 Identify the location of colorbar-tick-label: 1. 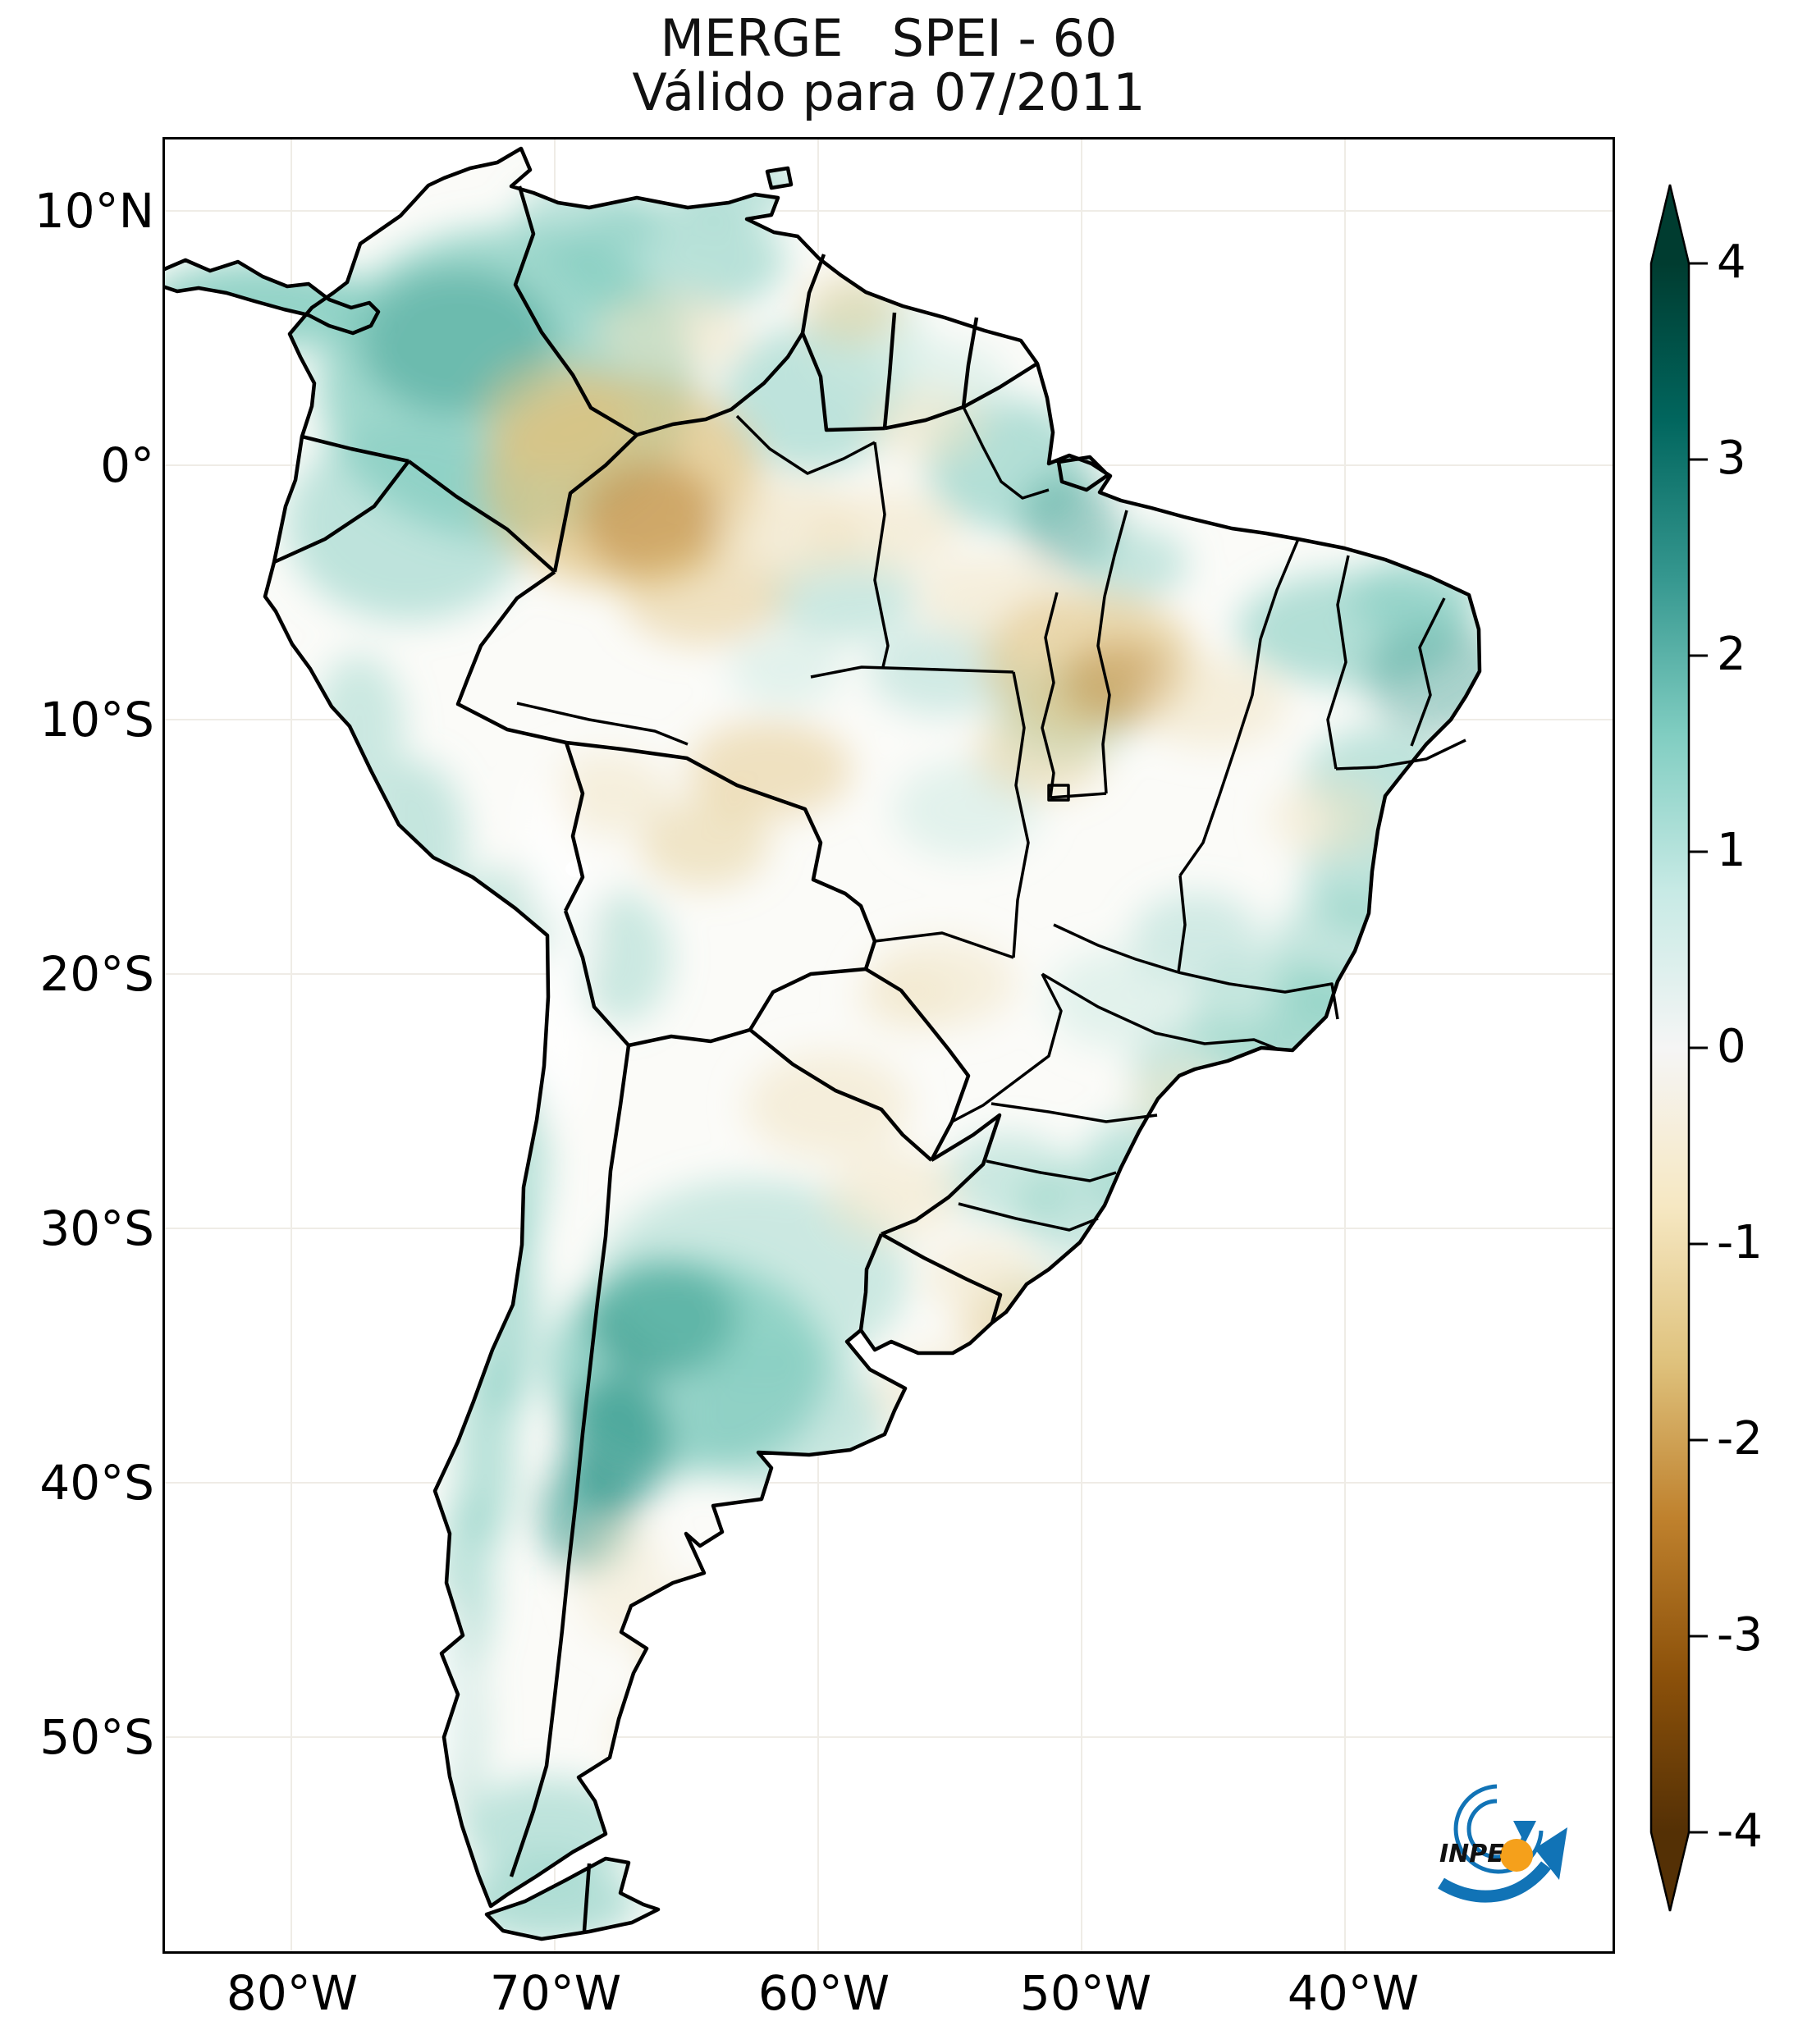
(1731, 851).